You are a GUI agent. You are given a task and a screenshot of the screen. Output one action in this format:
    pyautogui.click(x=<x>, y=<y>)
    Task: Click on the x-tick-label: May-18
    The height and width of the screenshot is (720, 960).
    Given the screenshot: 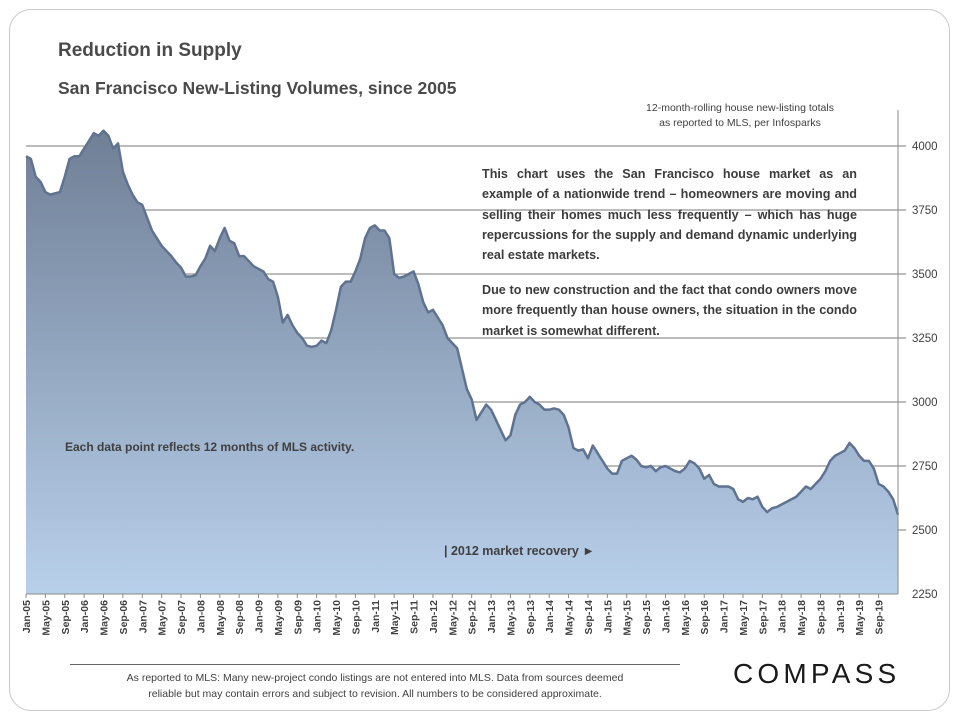 What is the action you would take?
    pyautogui.click(x=802, y=618)
    